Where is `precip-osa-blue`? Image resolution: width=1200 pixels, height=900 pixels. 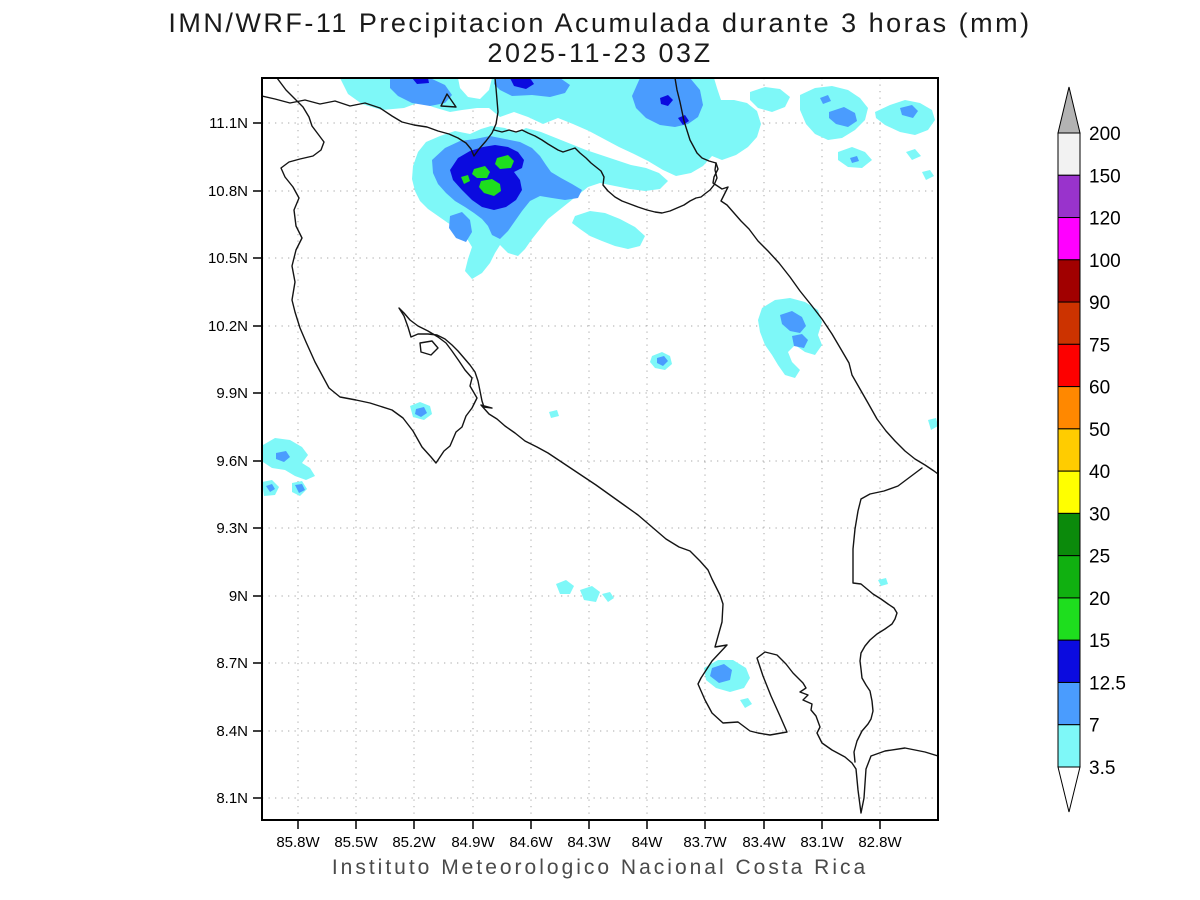
precip-osa-blue is located at coordinates (721, 673).